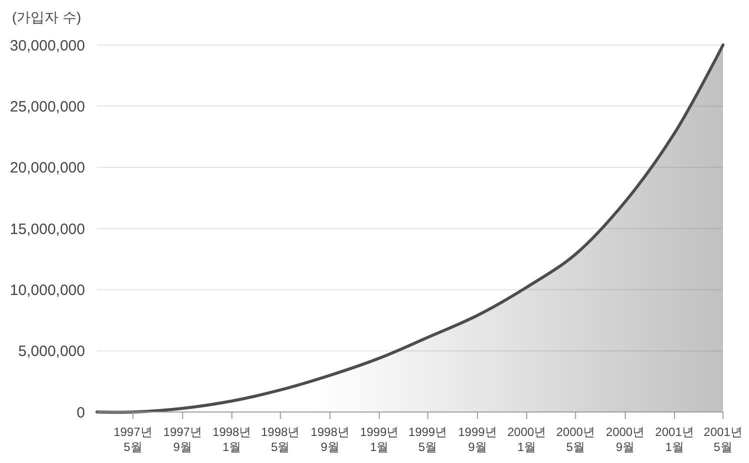 Image resolution: width=749 pixels, height=463 pixels. What do you see at coordinates (232, 439) in the screenshot?
I see `x-tick-label: 1998년 1월` at bounding box center [232, 439].